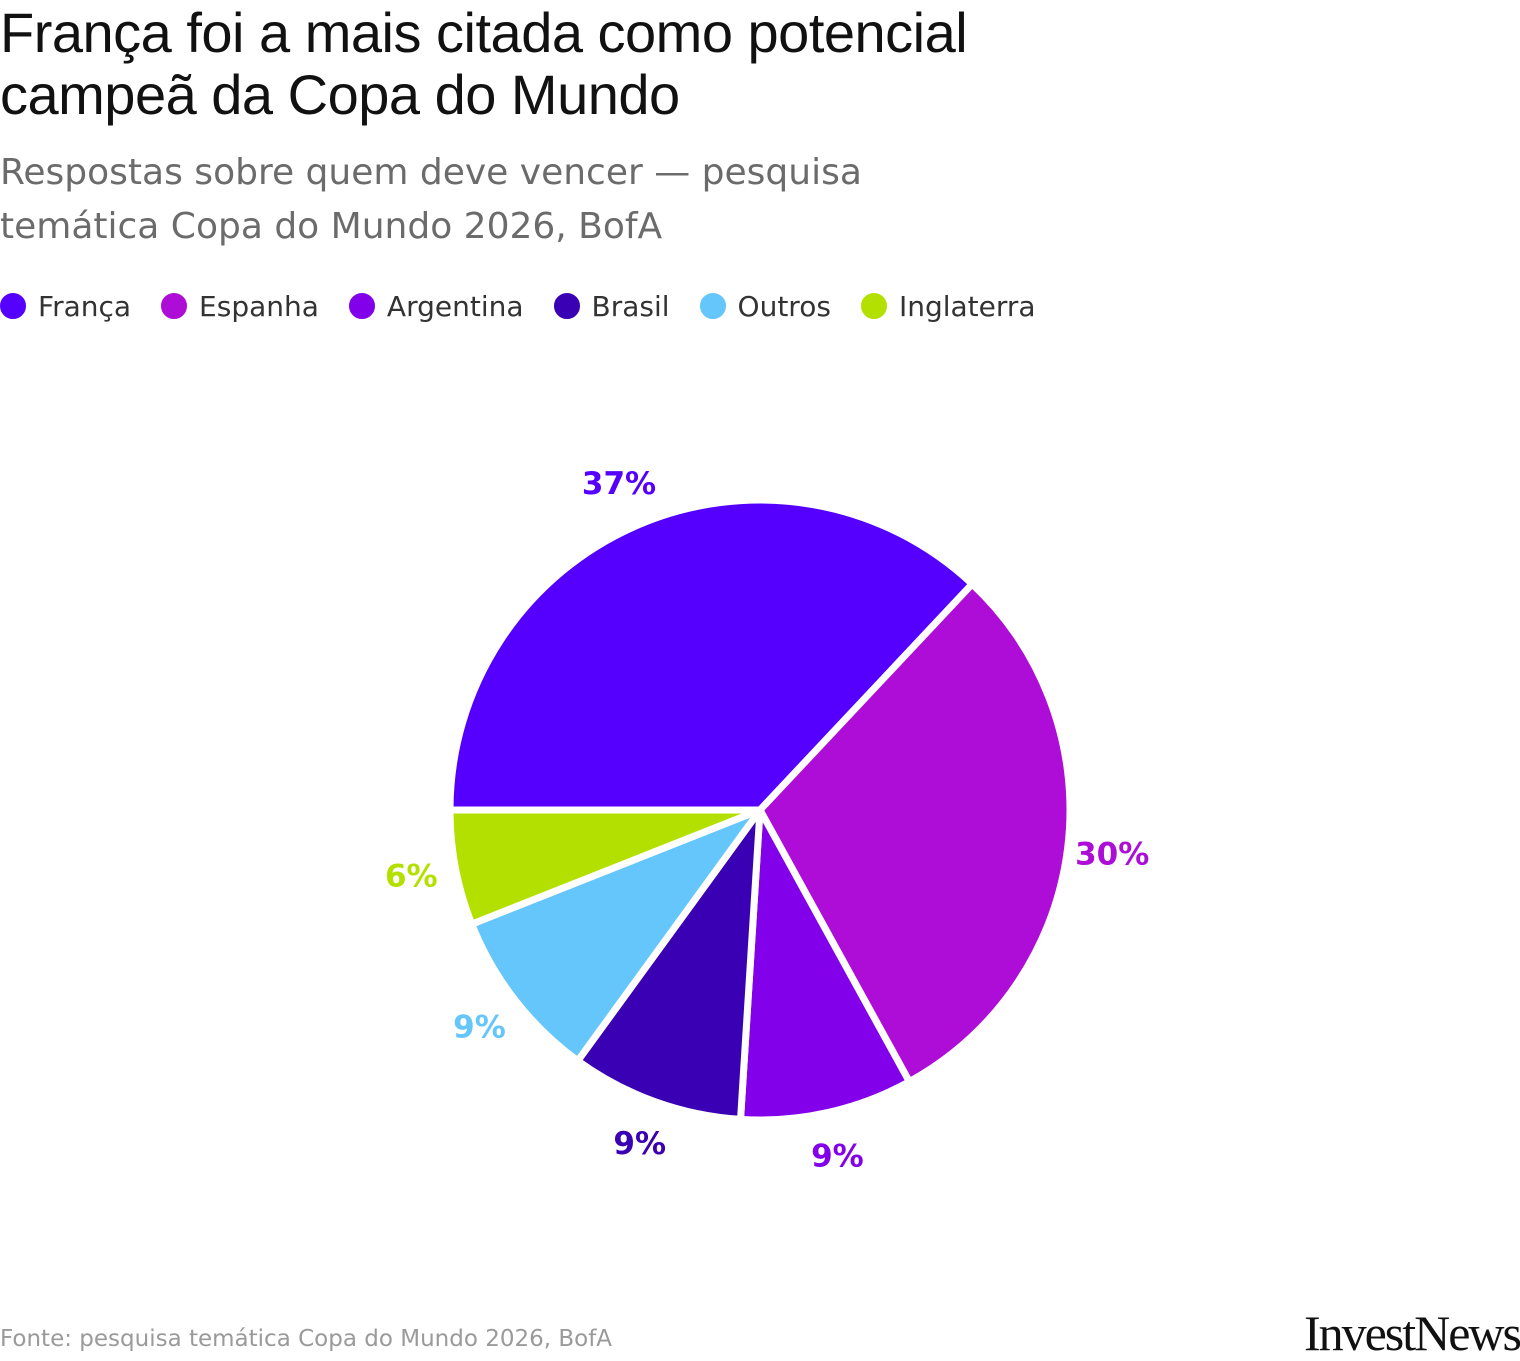 The image size is (1520, 1361). What do you see at coordinates (630, 306) in the screenshot?
I see `legend-label: Brasil` at bounding box center [630, 306].